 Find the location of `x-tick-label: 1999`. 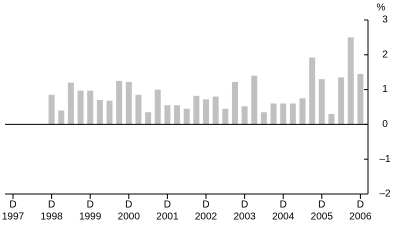

x-tick-label: 1999 is located at coordinates (90, 217).